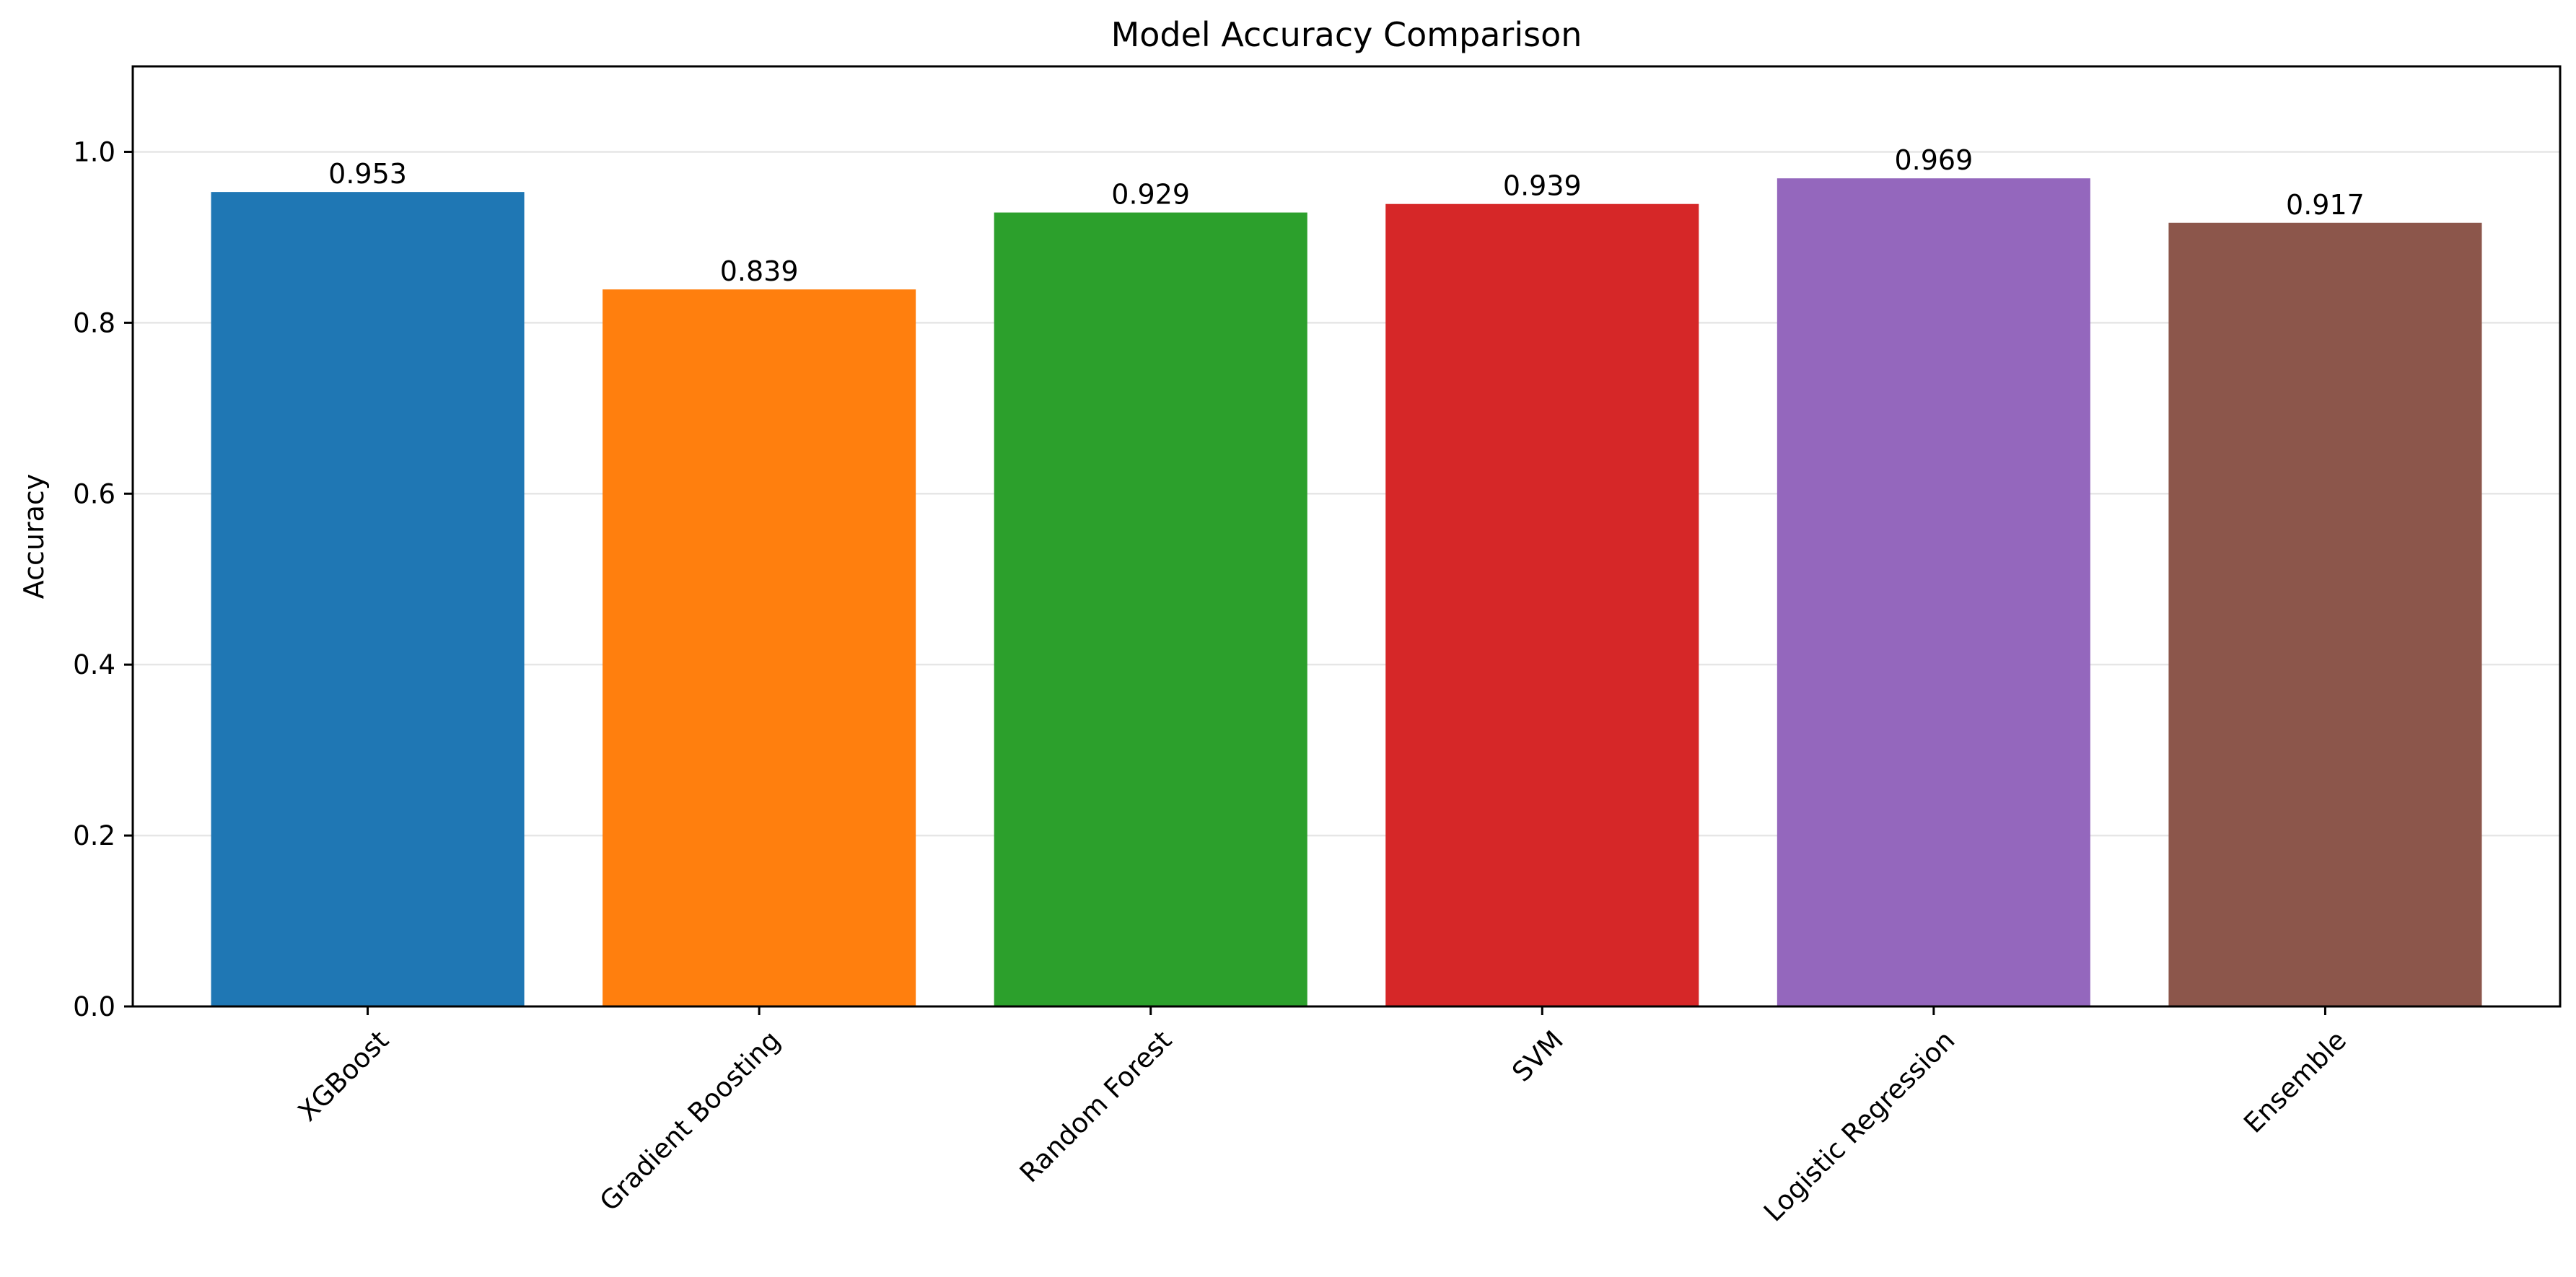 The height and width of the screenshot is (1277, 2576). What do you see at coordinates (94, 493) in the screenshot?
I see `y-tick-label-3: 0.6` at bounding box center [94, 493].